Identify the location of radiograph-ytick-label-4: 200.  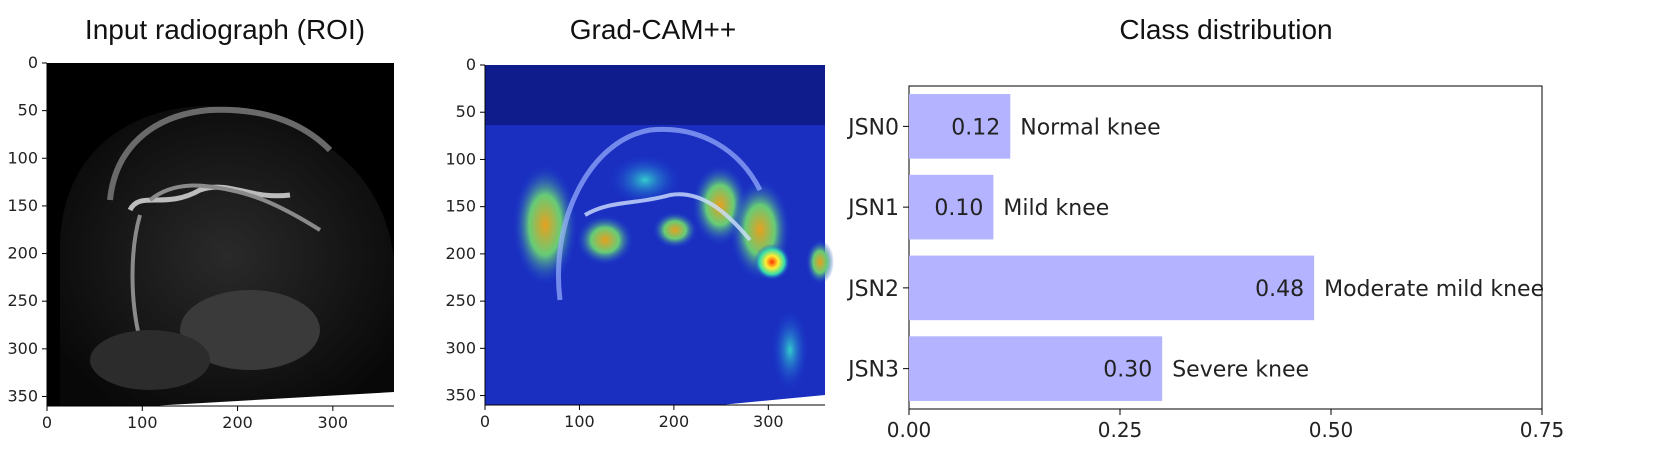
(22, 253).